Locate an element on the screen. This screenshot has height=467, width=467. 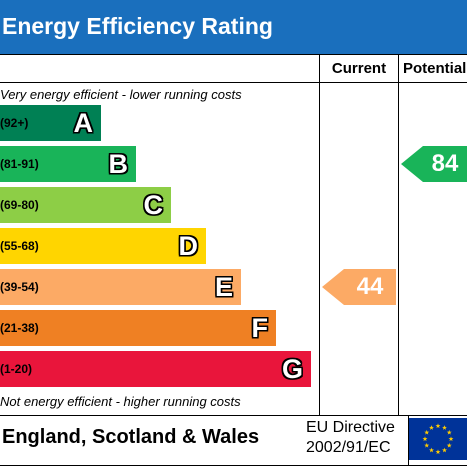
band-letter: D is located at coordinates (188, 246).